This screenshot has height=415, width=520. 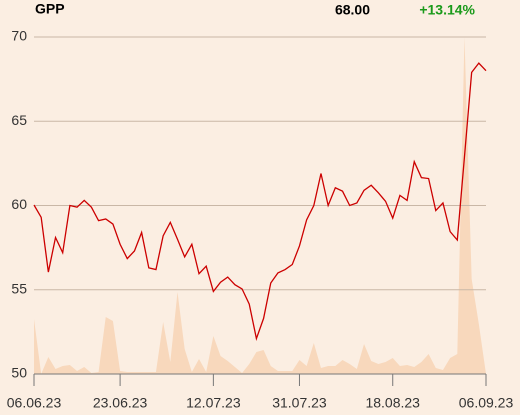 What do you see at coordinates (50, 9) in the screenshot?
I see `ticker: GPP` at bounding box center [50, 9].